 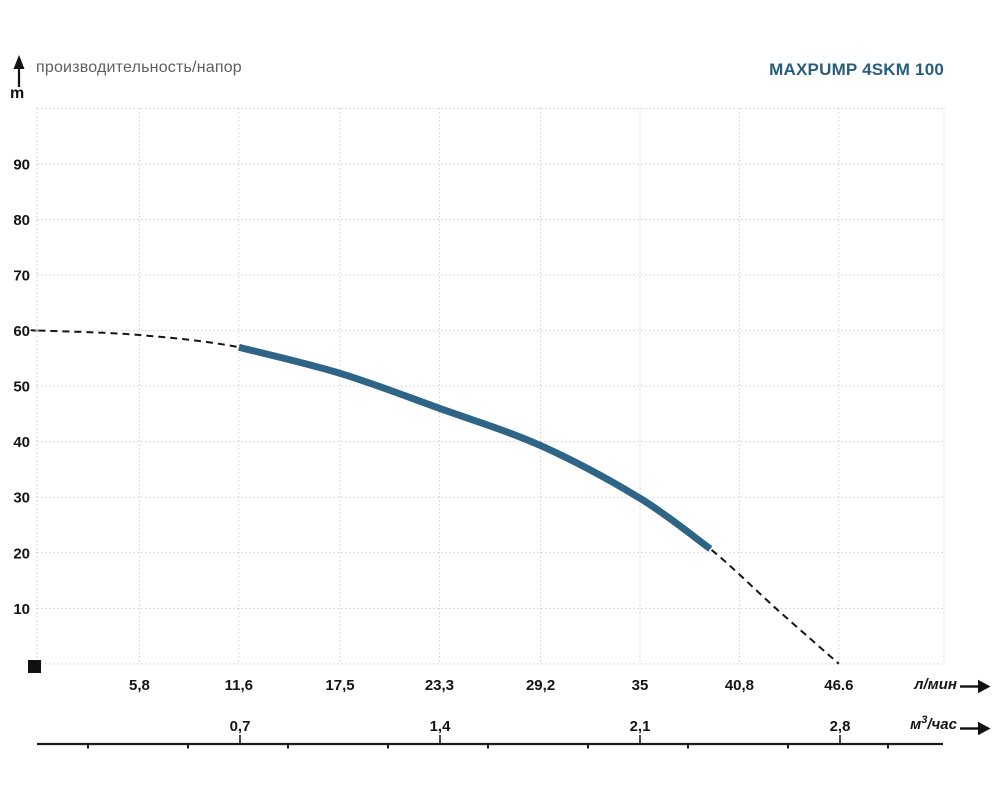 What do you see at coordinates (640, 726) in the screenshot?
I see `x-tick-label-m3h: 2,1` at bounding box center [640, 726].